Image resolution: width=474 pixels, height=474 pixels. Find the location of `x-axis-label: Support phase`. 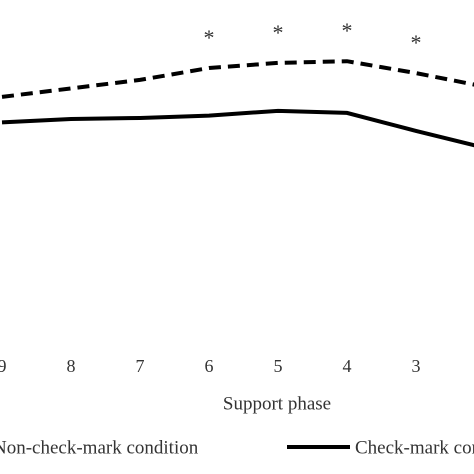

x-axis-label: Support phase is located at coordinates (277, 403).